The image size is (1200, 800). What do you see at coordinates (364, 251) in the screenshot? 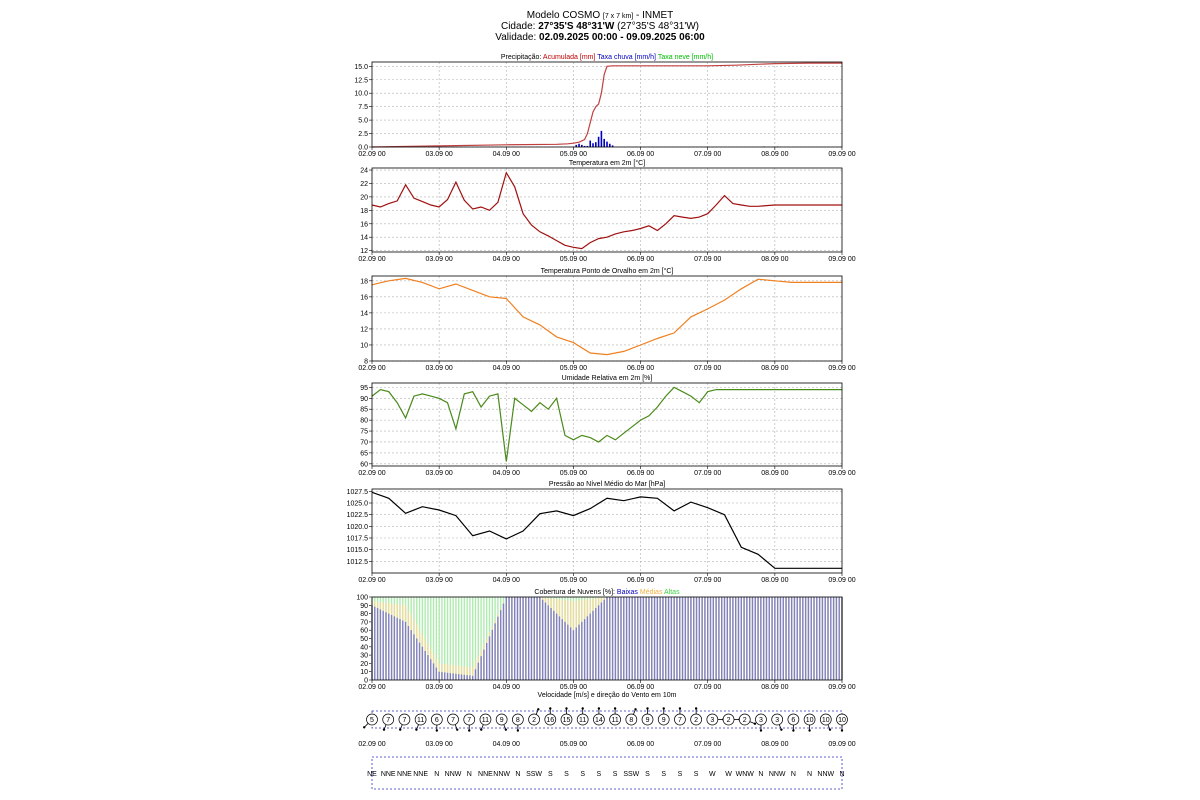
I see `y-tick-label: 12` at bounding box center [364, 251].